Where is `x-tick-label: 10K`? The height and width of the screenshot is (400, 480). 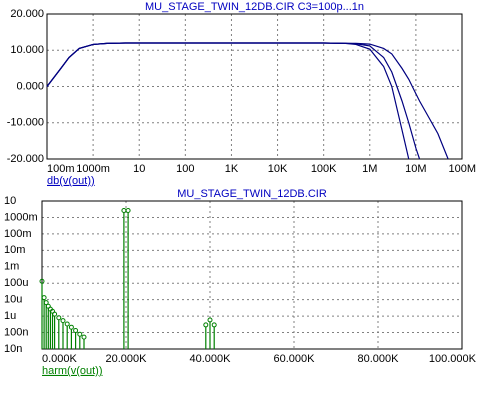 x-tick-label: 10K is located at coordinates (278, 169).